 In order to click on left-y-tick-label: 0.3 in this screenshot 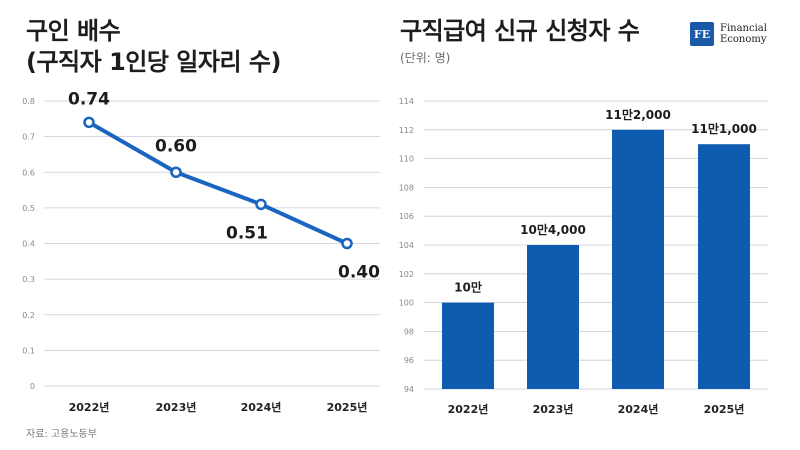, I will do `click(28, 279)`.